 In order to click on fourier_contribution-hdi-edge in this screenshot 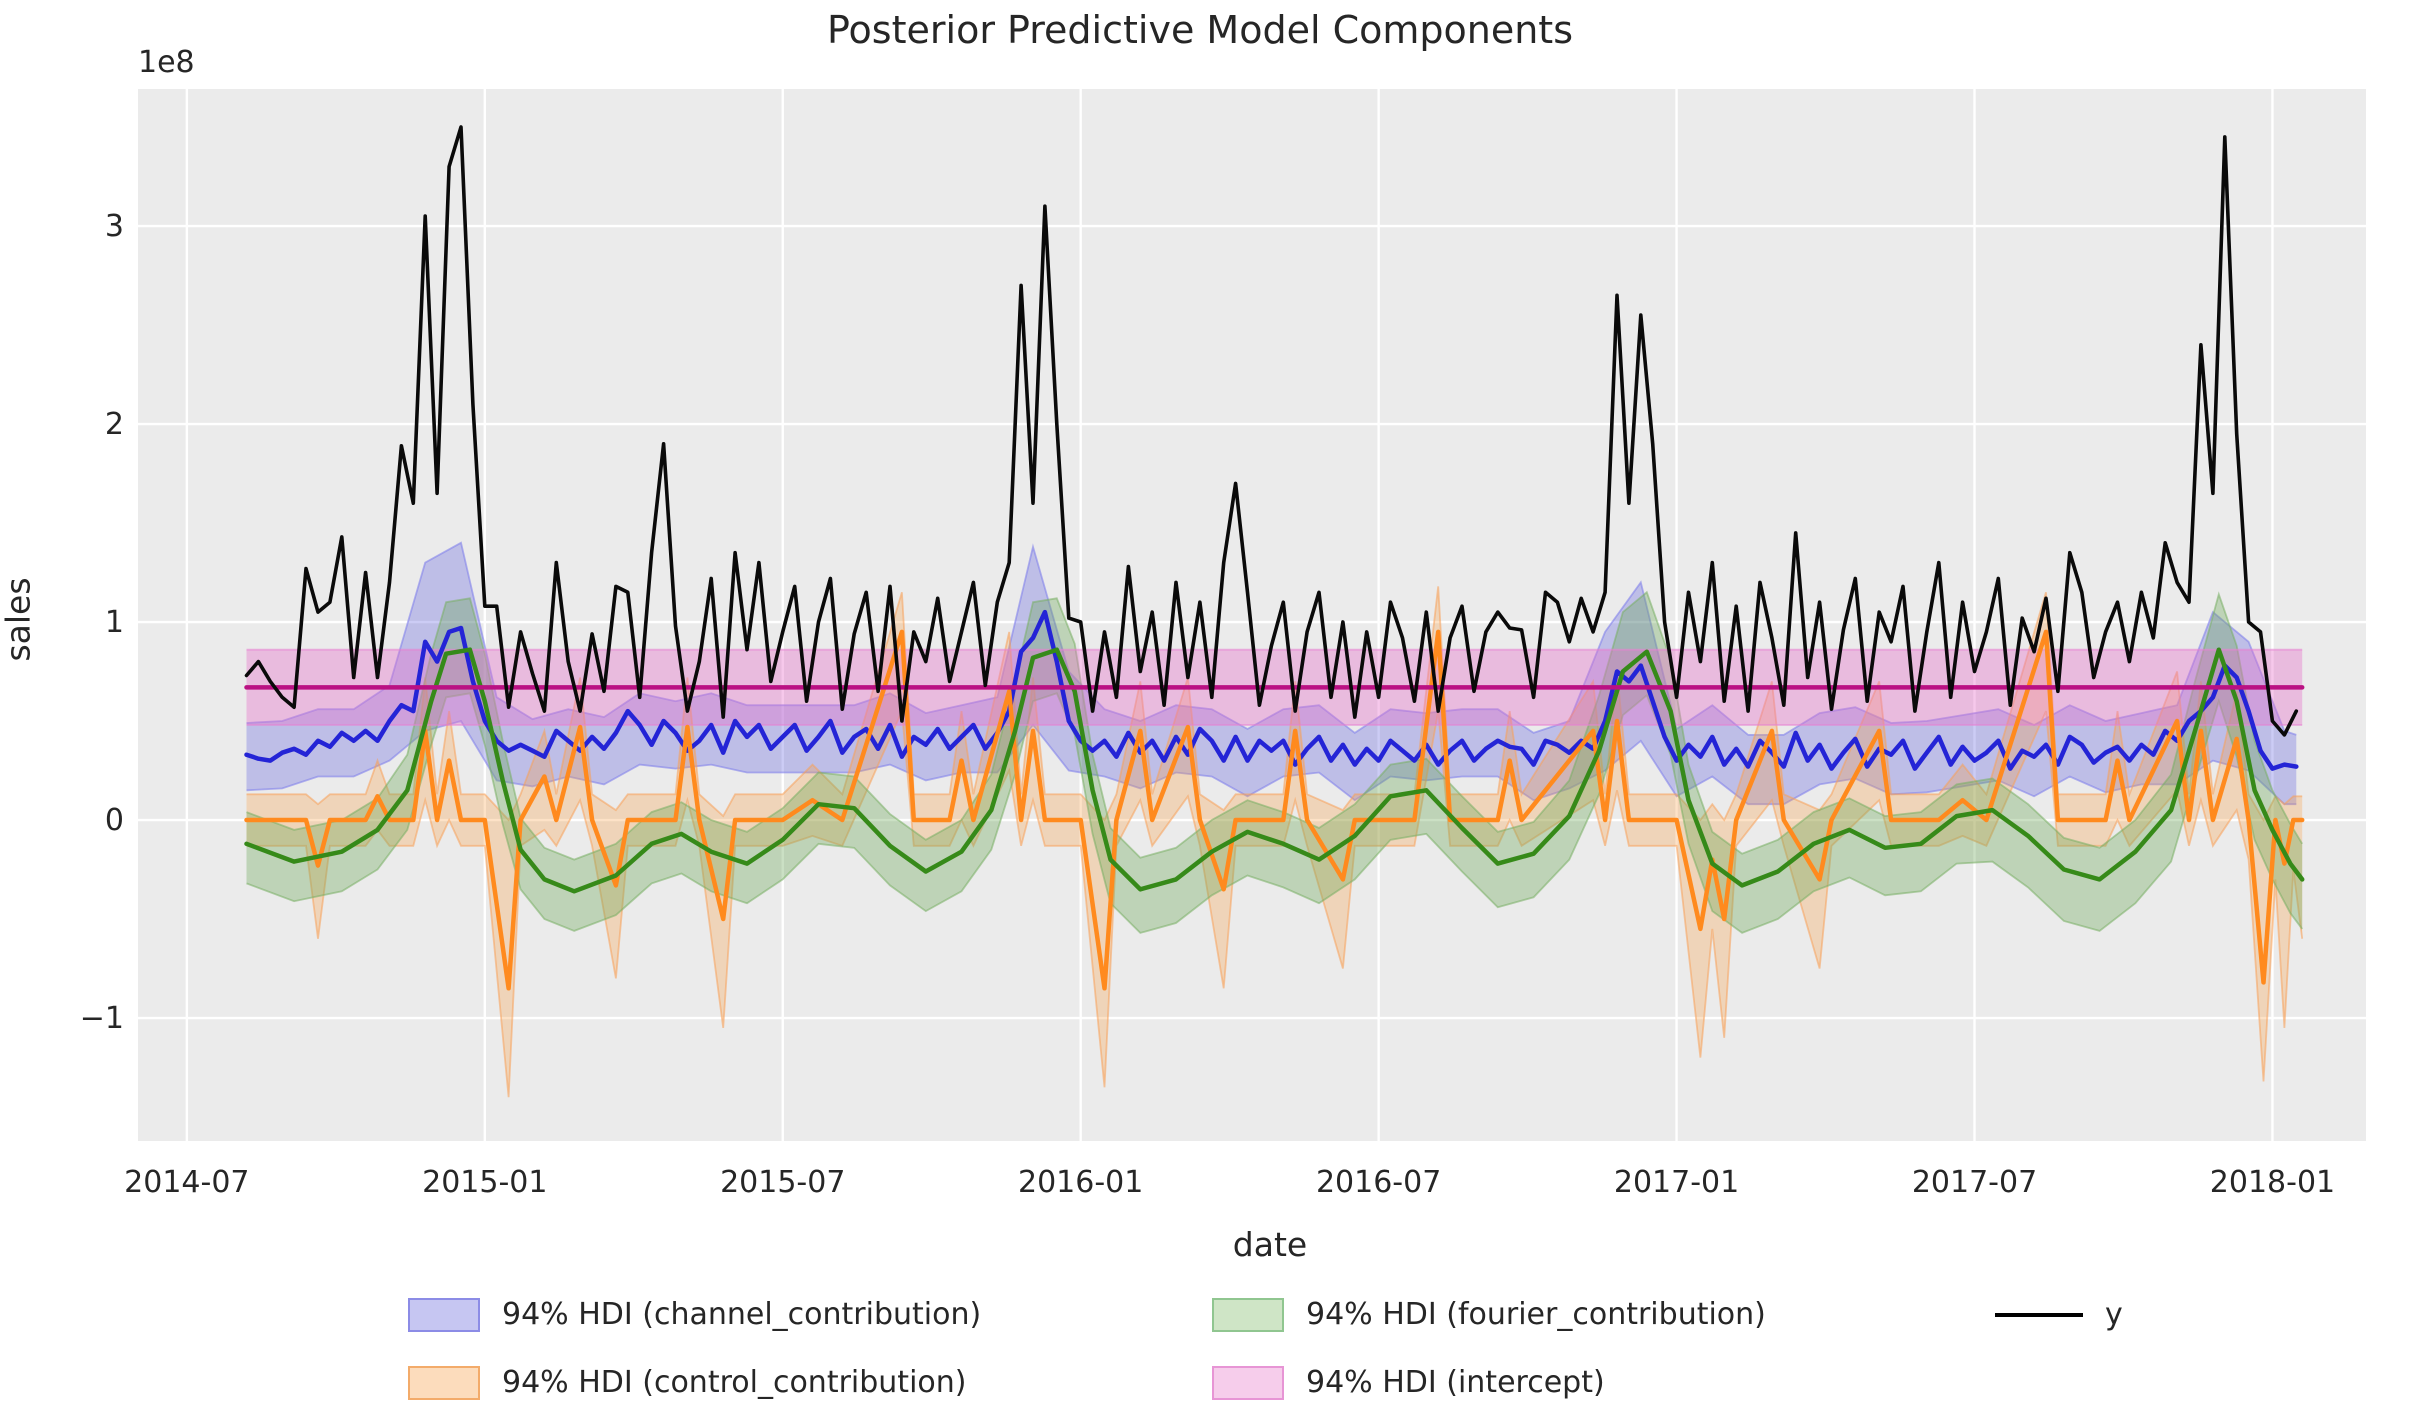, I will do `click(1274, 813)`.